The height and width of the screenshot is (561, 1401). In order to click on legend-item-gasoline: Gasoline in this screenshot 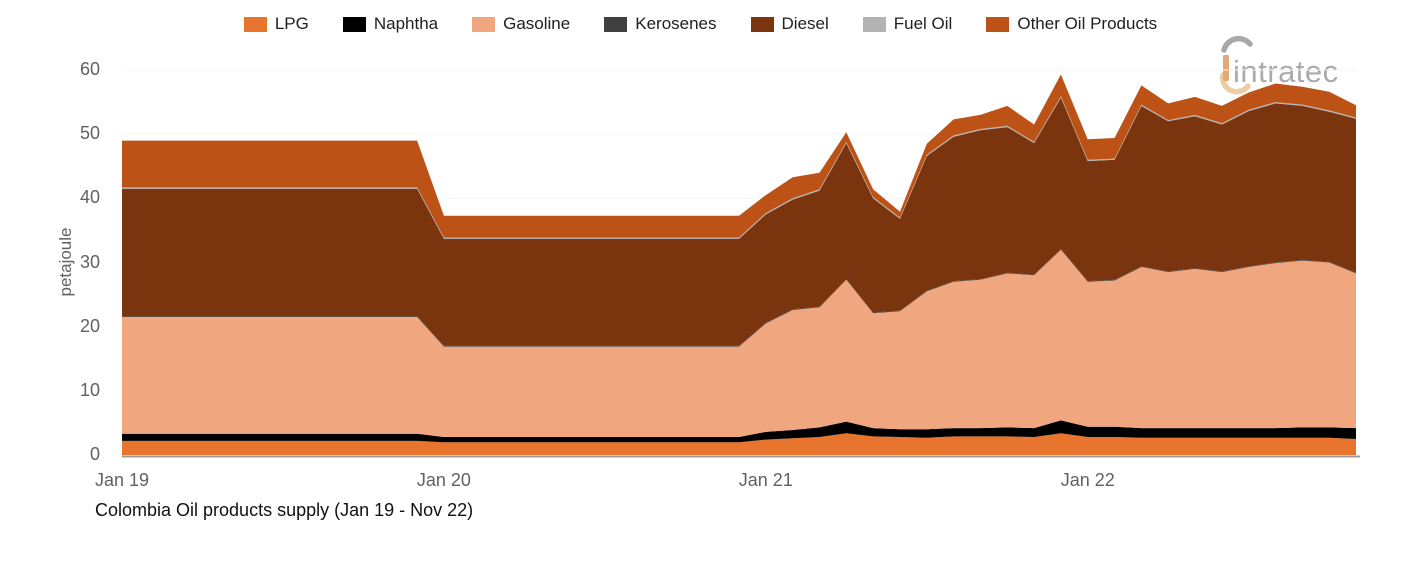, I will do `click(521, 24)`.